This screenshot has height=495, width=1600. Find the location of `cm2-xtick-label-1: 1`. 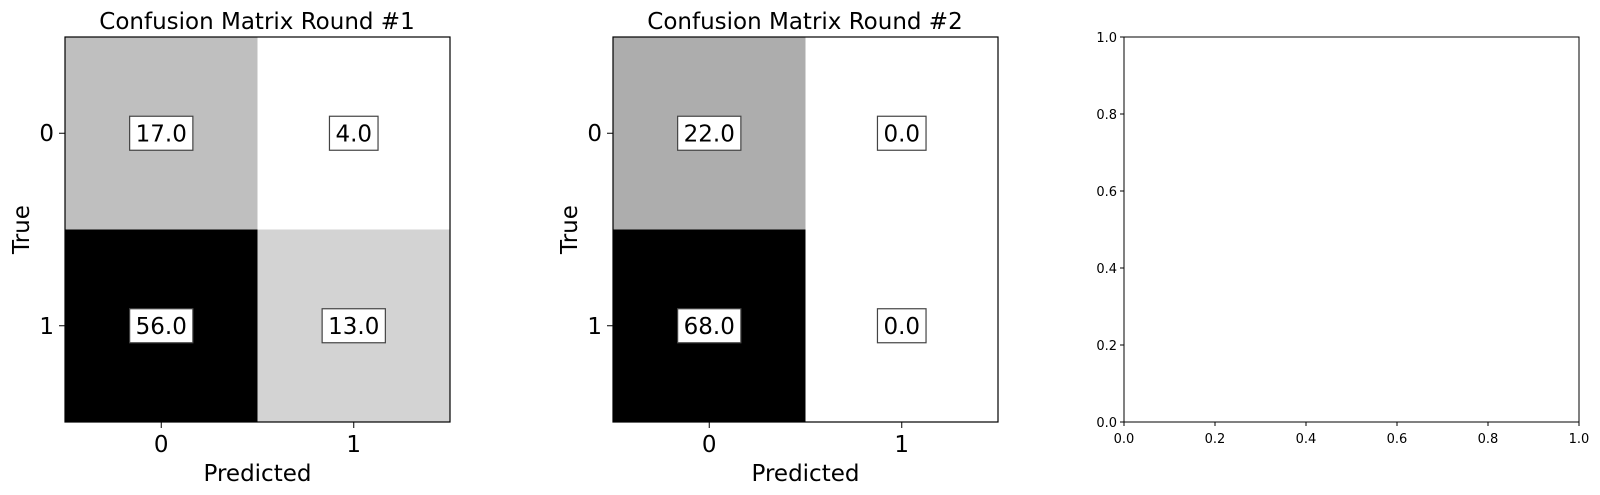

cm2-xtick-label-1: 1 is located at coordinates (901, 445).